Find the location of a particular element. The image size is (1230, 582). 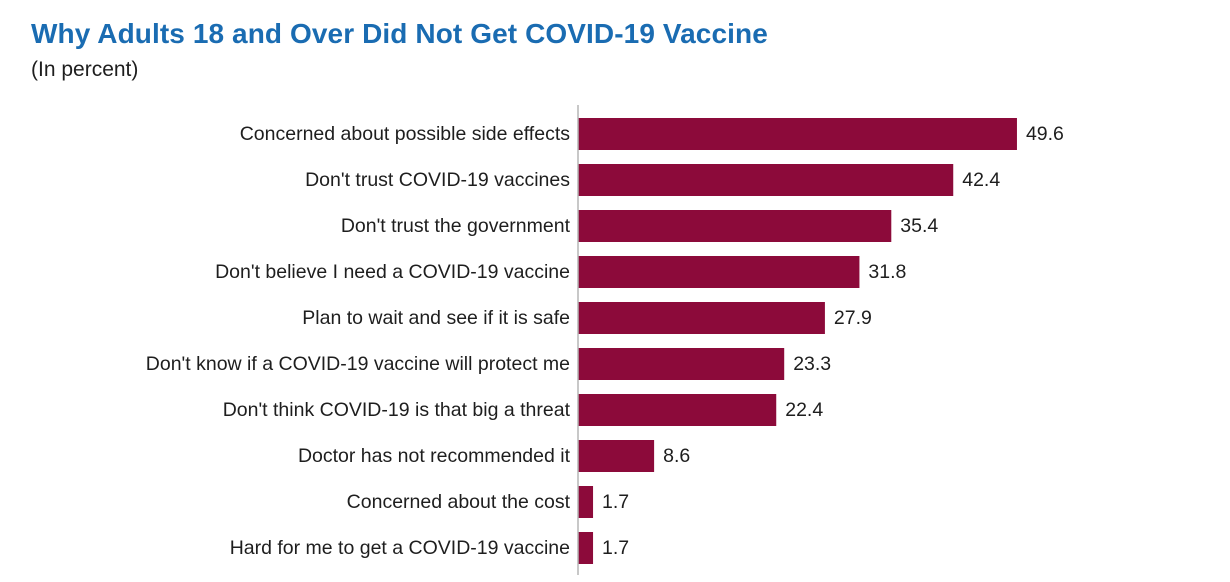

bar-doctor-has-not-recommended-it is located at coordinates (616, 456).